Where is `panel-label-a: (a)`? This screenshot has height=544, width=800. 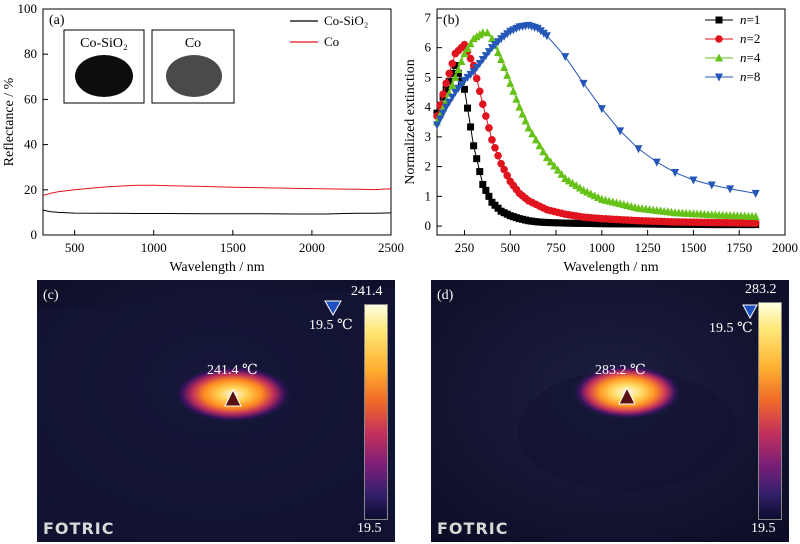
panel-label-a: (a) is located at coordinates (57, 20).